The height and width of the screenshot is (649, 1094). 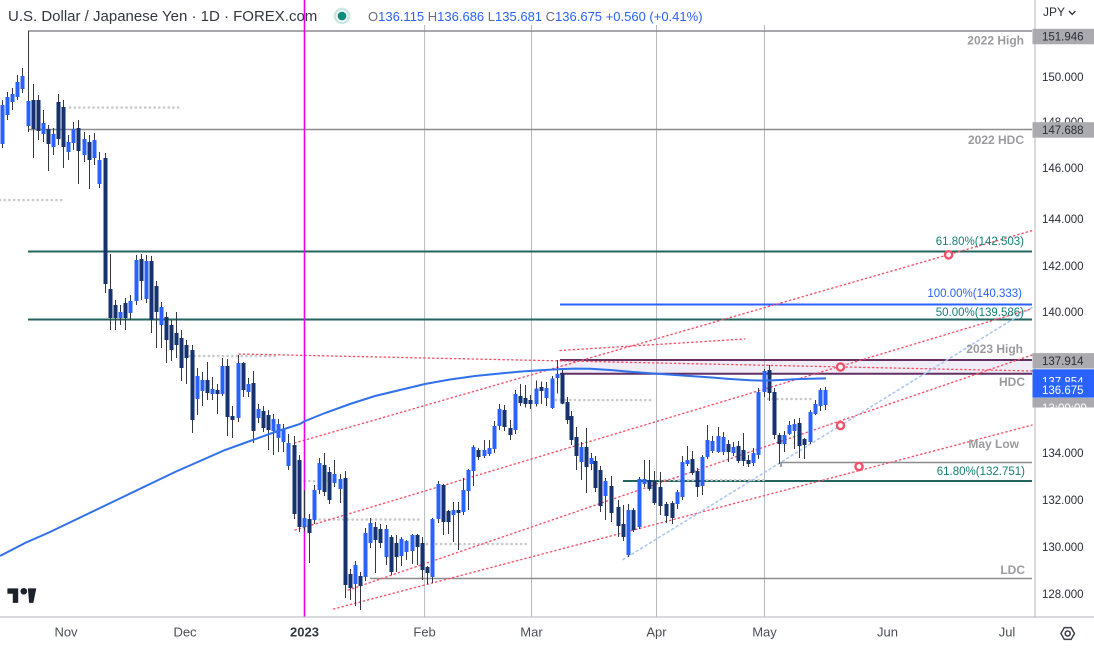 I want to click on svg-text: Feb, so click(x=424, y=632).